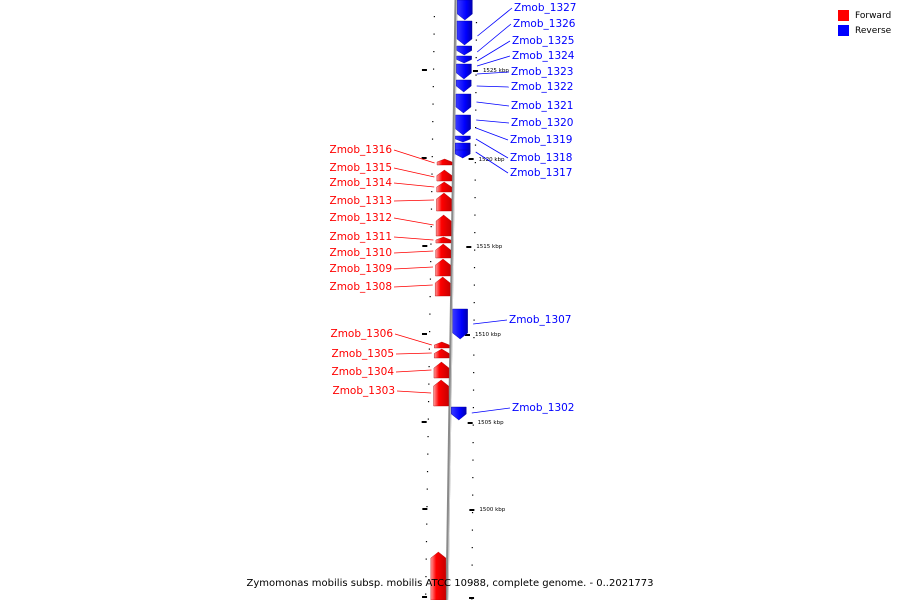 This screenshot has width=900, height=600. I want to click on legend: Forward Reverse, so click(864, 23).